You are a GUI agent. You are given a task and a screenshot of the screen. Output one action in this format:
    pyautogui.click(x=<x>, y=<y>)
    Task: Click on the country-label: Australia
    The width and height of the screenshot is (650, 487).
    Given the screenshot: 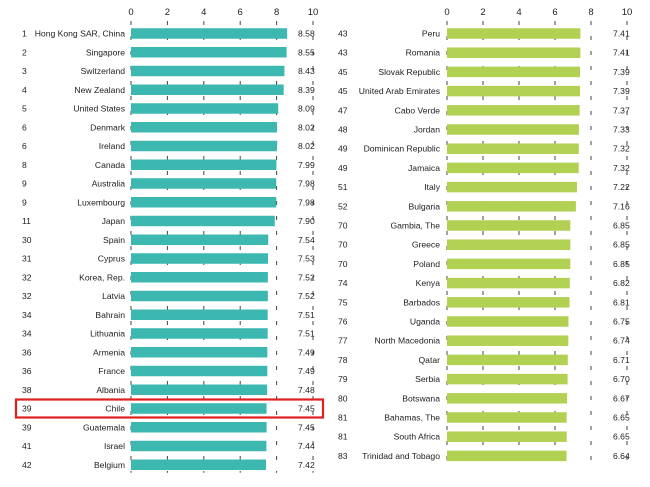 What is the action you would take?
    pyautogui.click(x=109, y=184)
    